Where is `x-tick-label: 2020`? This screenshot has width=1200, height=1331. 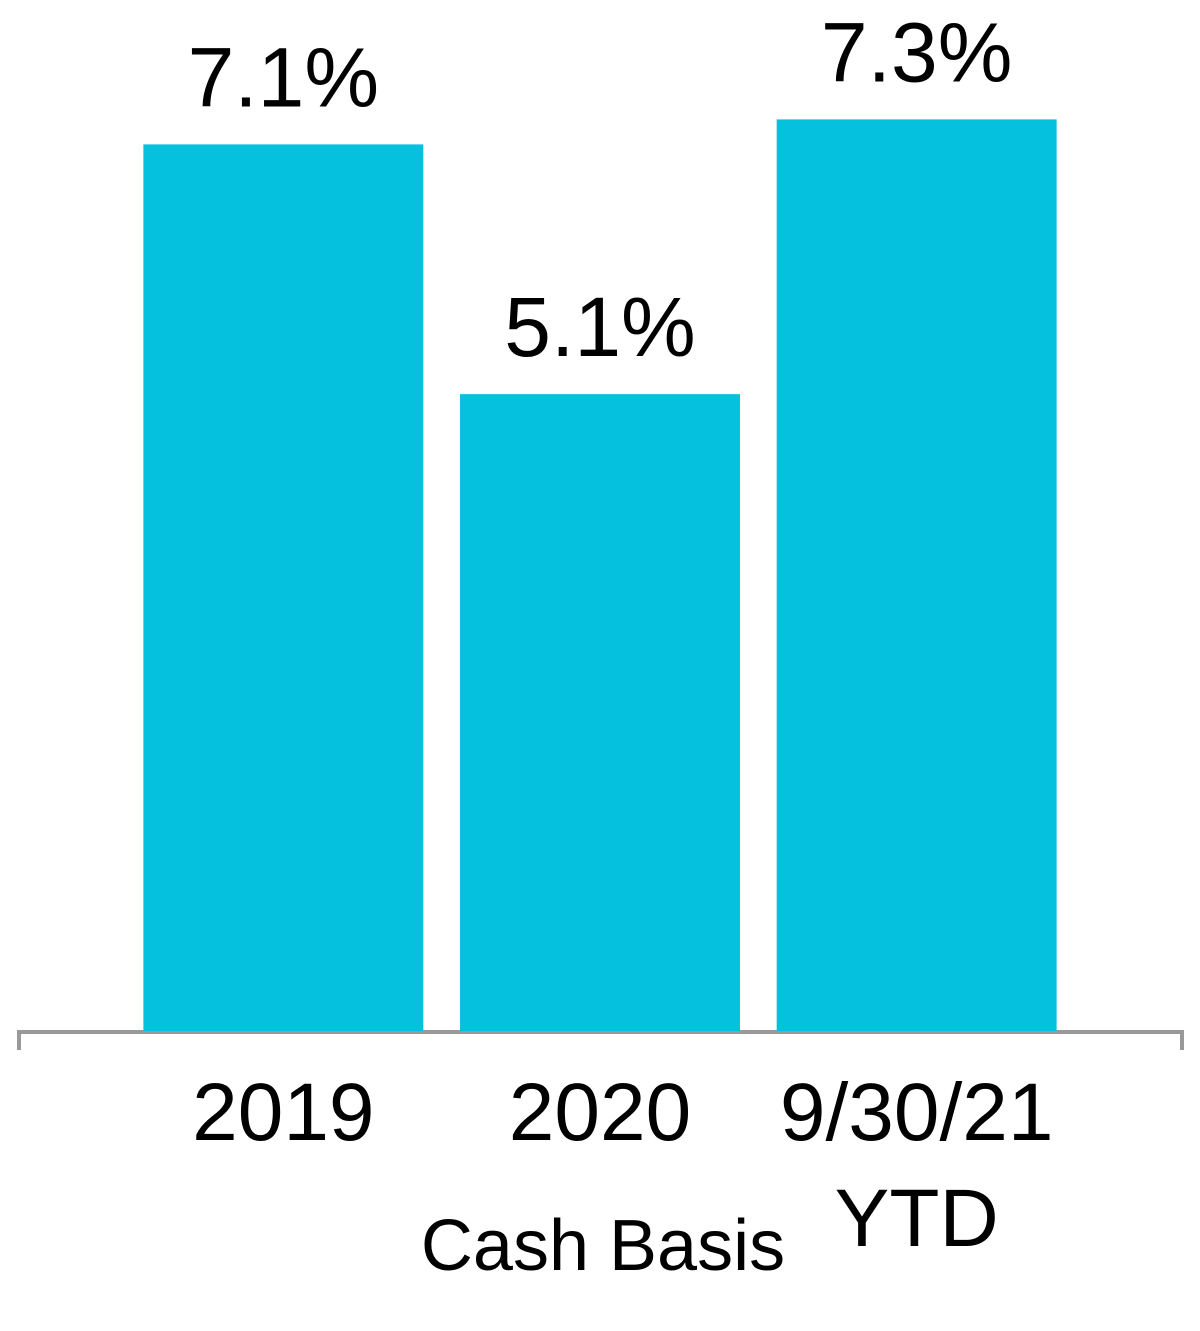 x-tick-label: 2020 is located at coordinates (600, 1112).